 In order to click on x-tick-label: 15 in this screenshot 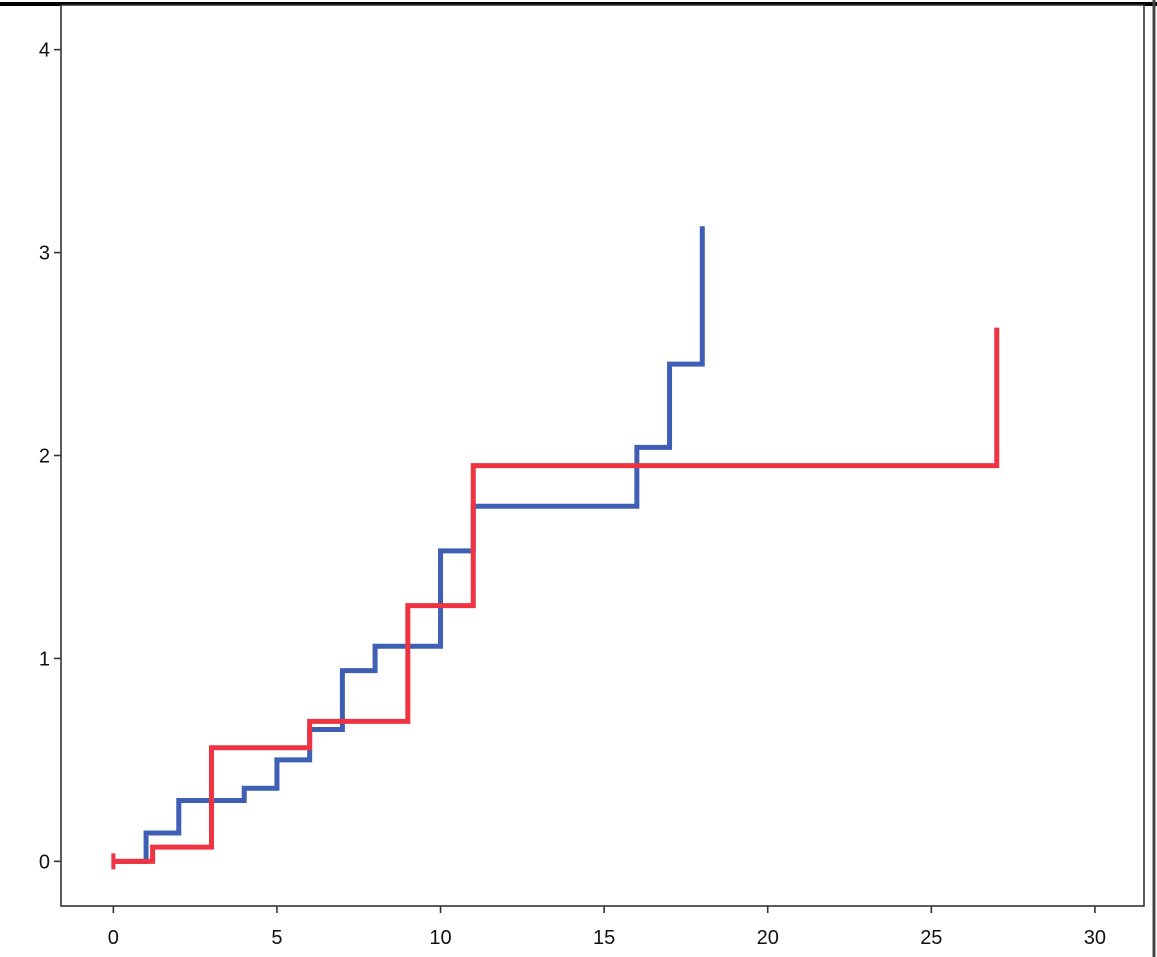, I will do `click(604, 938)`.